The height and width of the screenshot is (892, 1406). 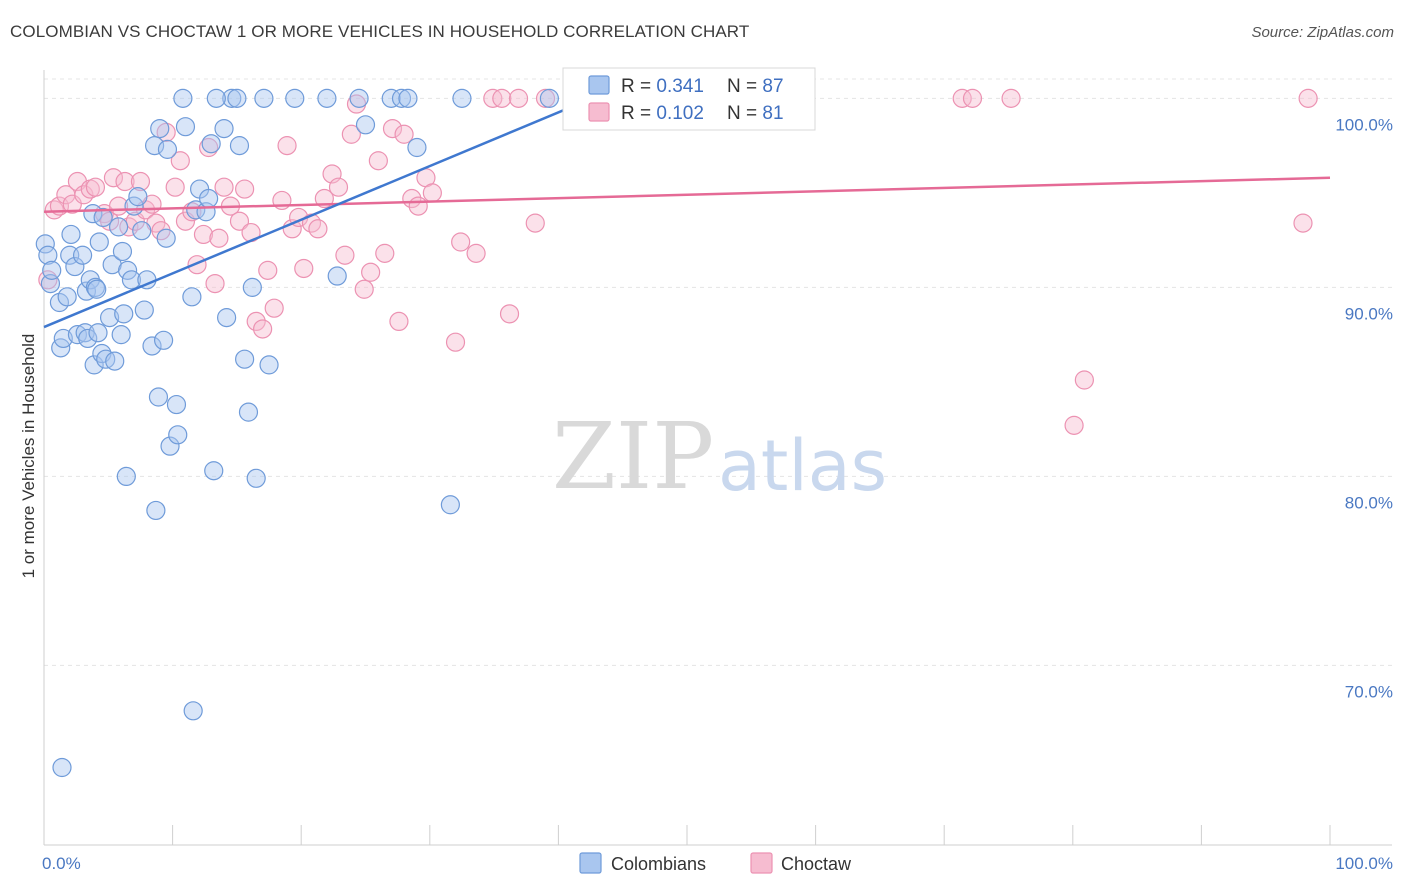 I want to click on legend-choctaw-n-value: 81, so click(x=772, y=113).